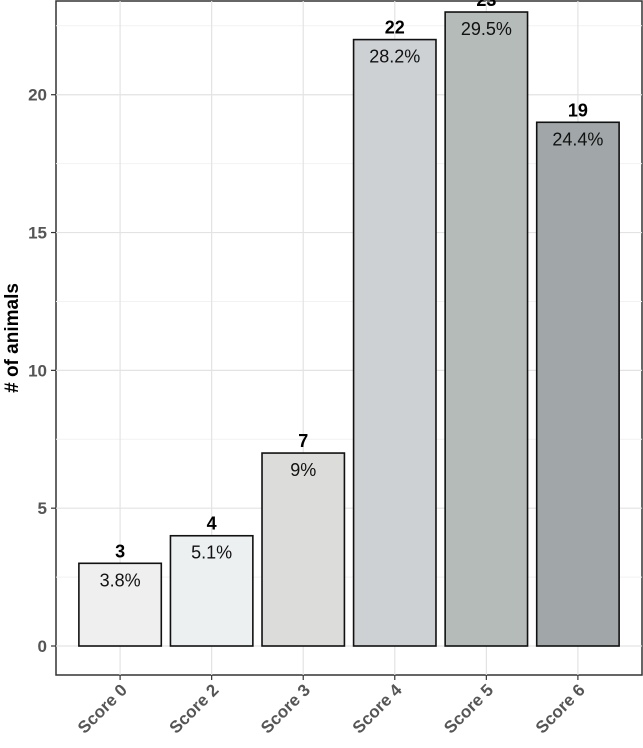 This screenshot has width=643, height=748. I want to click on percent-label: 5.1%, so click(211, 553).